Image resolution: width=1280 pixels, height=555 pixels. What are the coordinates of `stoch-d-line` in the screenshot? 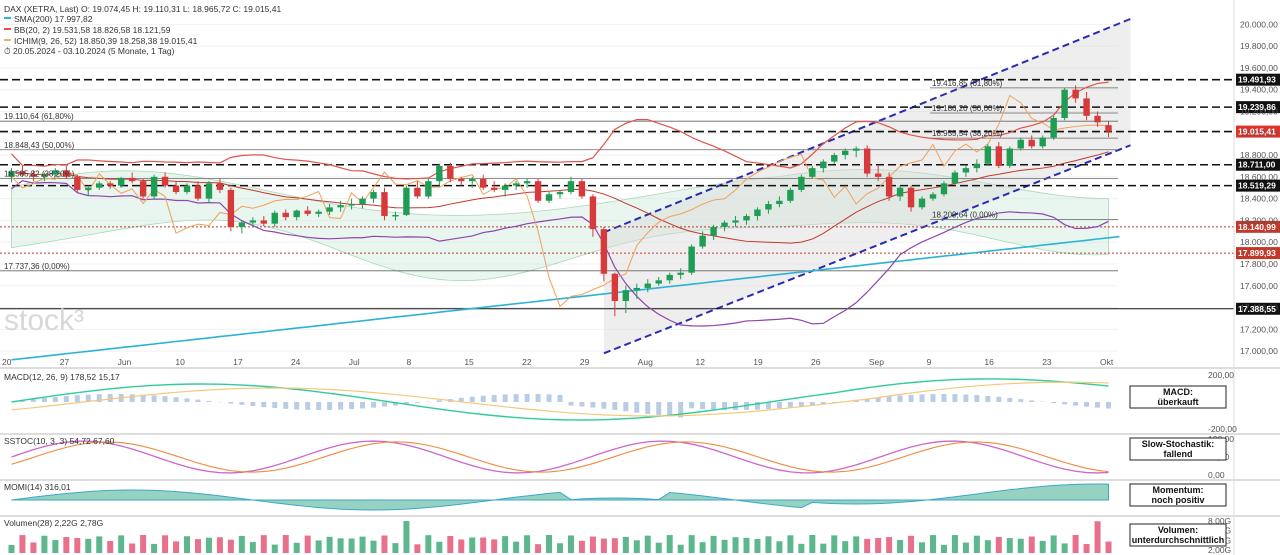 It's located at (560, 457).